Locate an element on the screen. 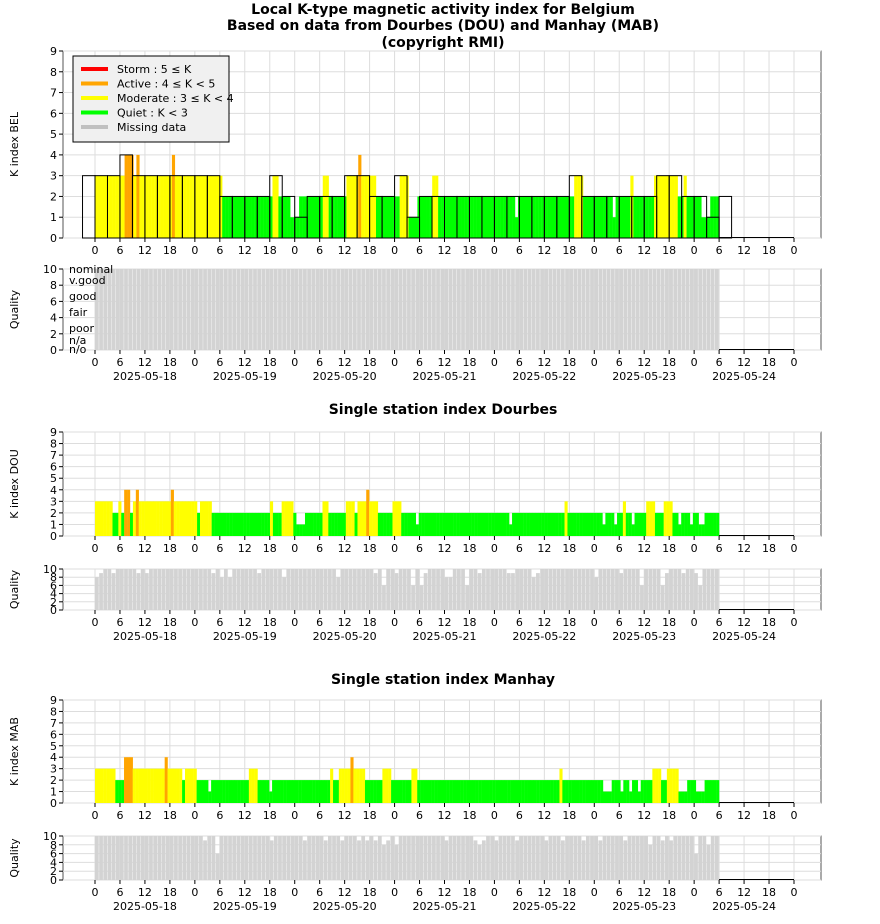  dou-title: Single station index Dourbes is located at coordinates (443, 410).